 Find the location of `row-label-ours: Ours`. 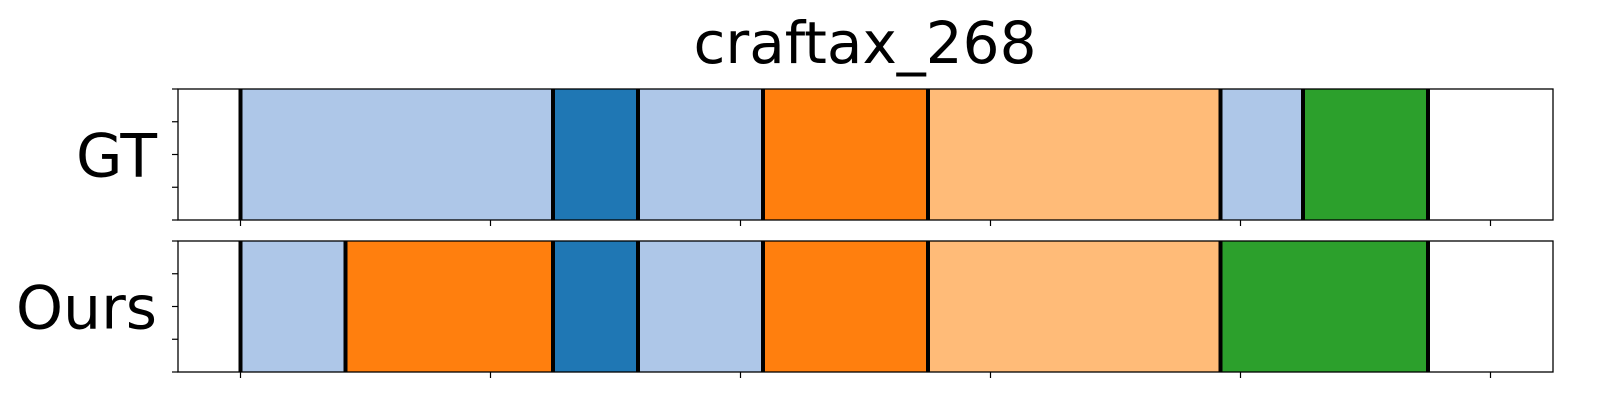

row-label-ours: Ours is located at coordinates (86, 309).